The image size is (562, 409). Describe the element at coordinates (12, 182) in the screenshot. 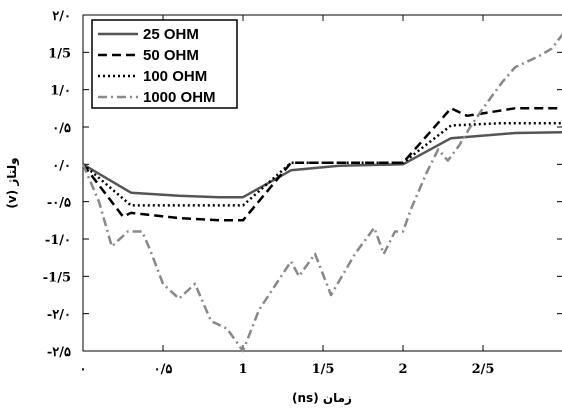

I see `y-axis-title: ولتاژ (v)` at that location.